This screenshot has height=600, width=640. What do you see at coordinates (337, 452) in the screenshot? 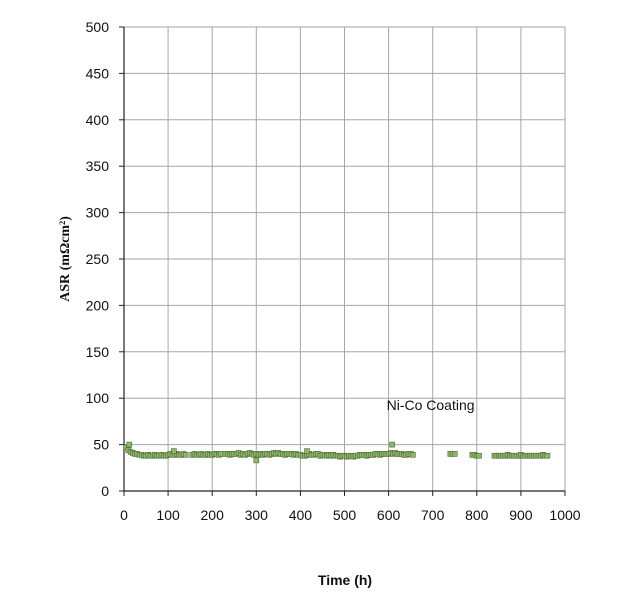
I see `data-series` at bounding box center [337, 452].